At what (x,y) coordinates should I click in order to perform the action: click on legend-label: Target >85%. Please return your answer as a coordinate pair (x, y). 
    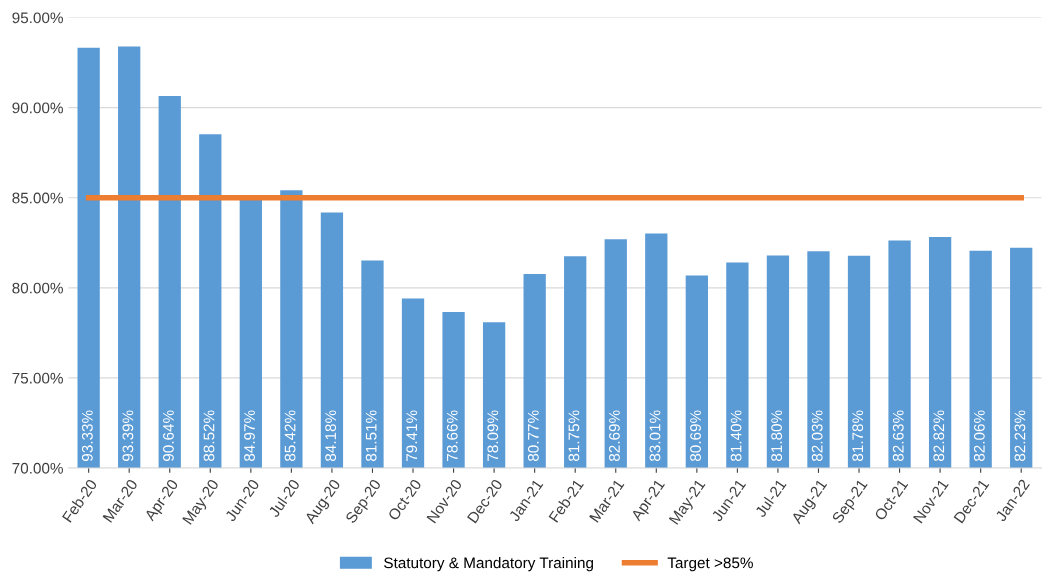
    Looking at the image, I should click on (710, 564).